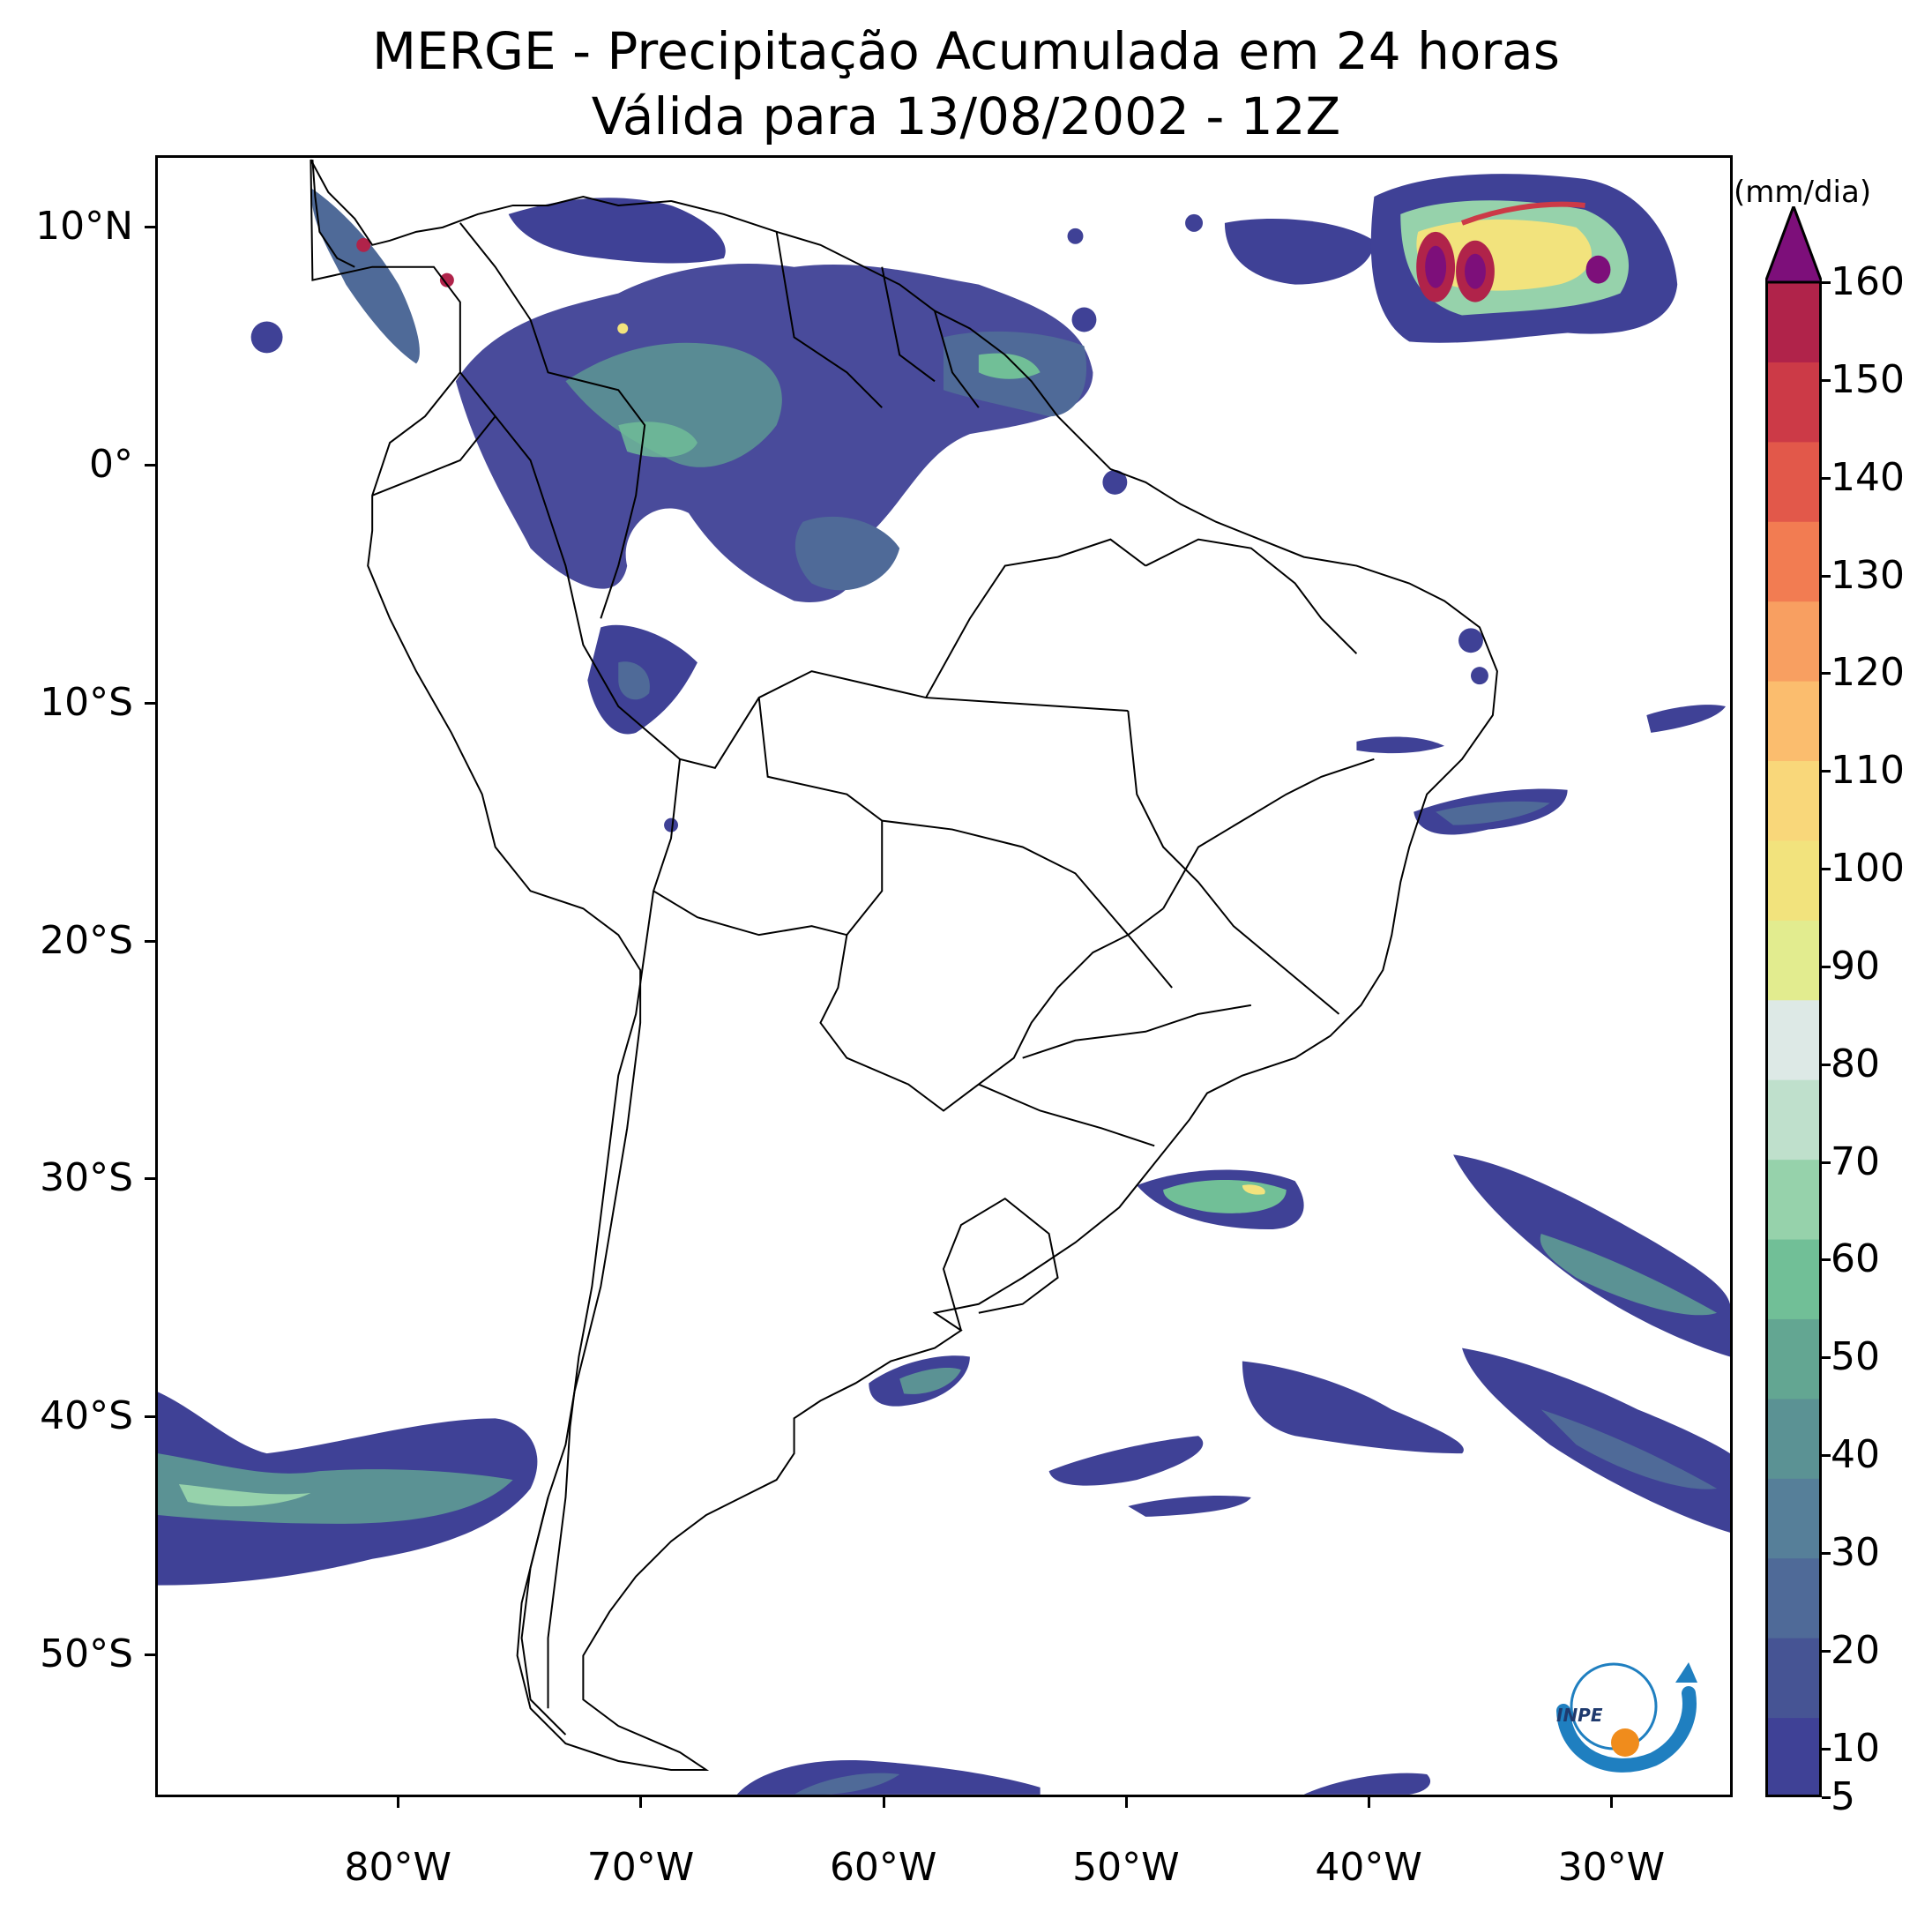 The width and height of the screenshot is (1932, 1911). What do you see at coordinates (877, 319) in the screenshot?
I see `border-guianas` at bounding box center [877, 319].